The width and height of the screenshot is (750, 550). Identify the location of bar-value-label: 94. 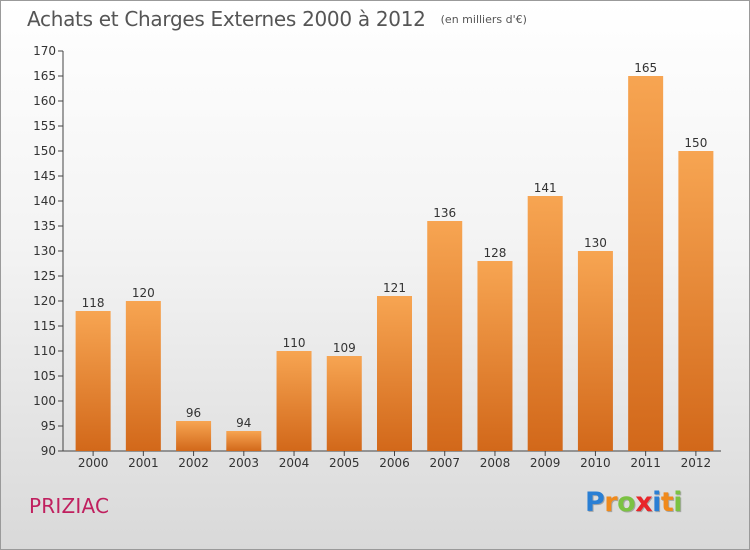
(243, 423).